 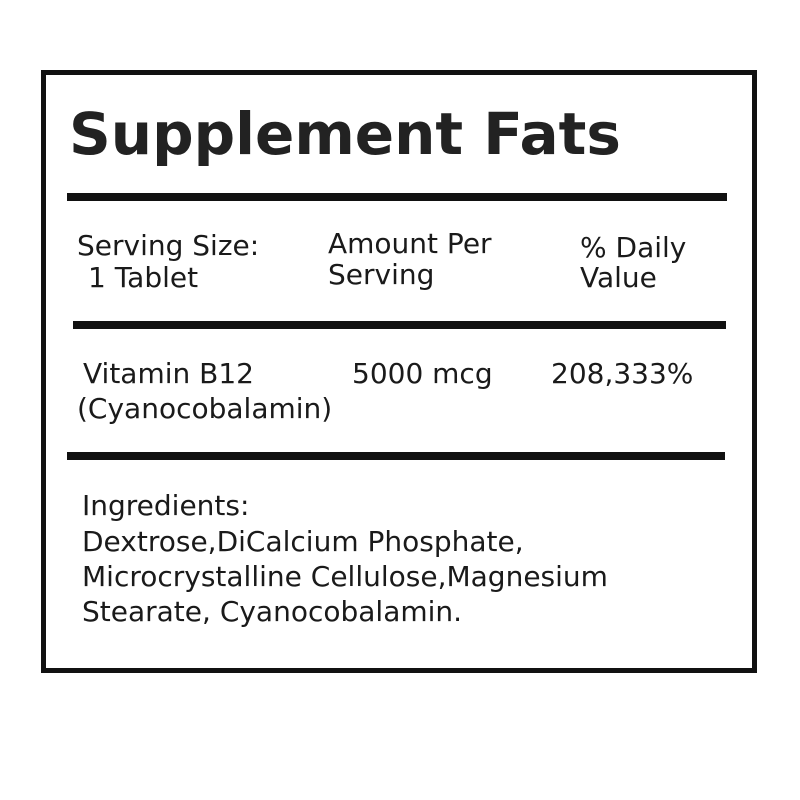 What do you see at coordinates (397, 197) in the screenshot?
I see `title-divider` at bounding box center [397, 197].